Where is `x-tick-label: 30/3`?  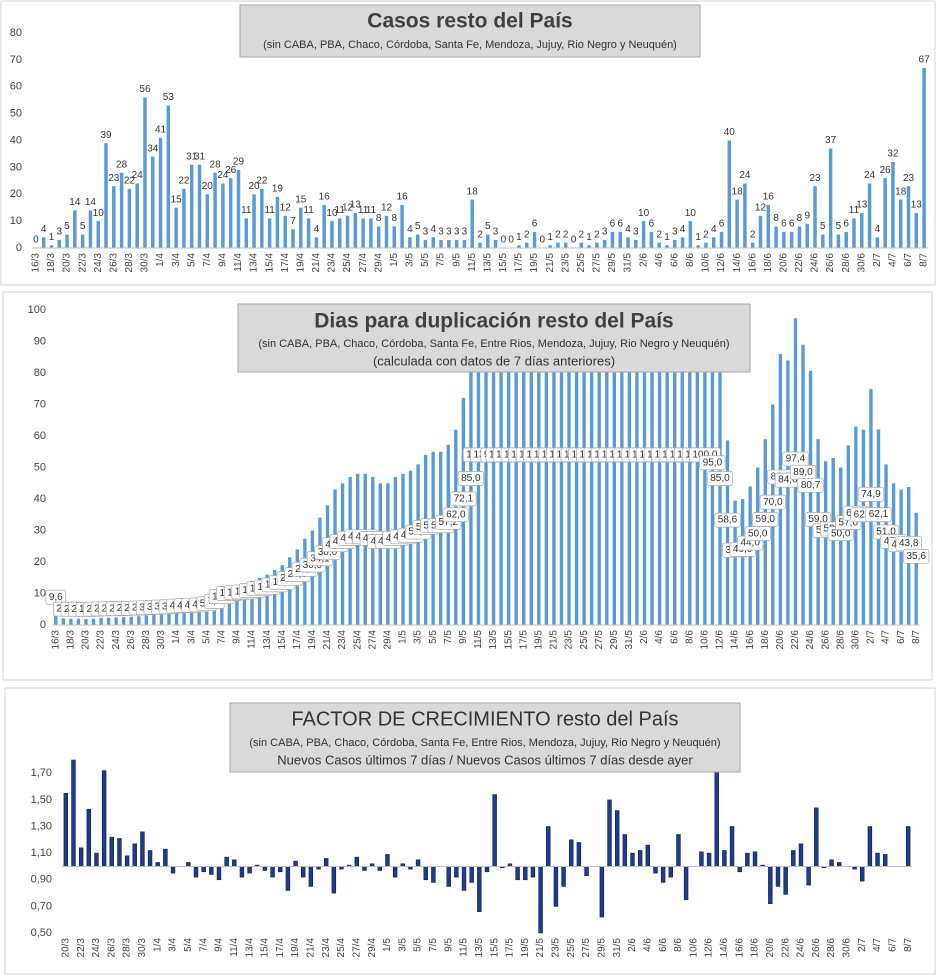
x-tick-label: 30/3 is located at coordinates (161, 640).